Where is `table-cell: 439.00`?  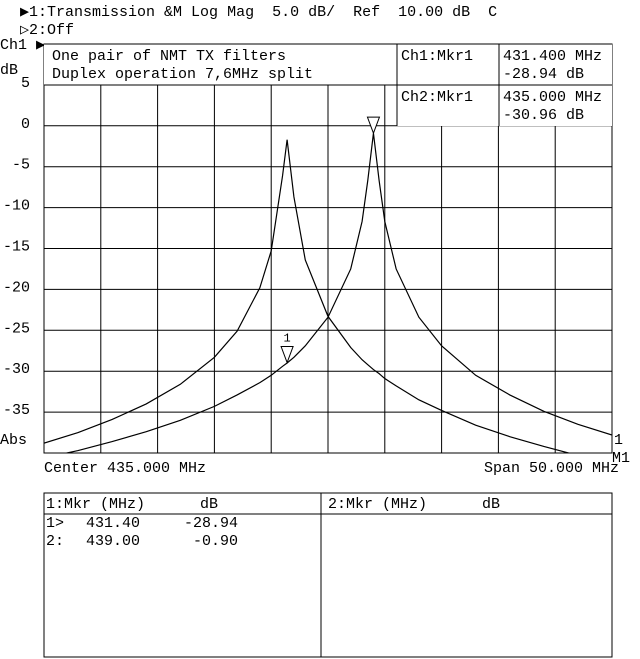 table-cell: 439.00 is located at coordinates (113, 541).